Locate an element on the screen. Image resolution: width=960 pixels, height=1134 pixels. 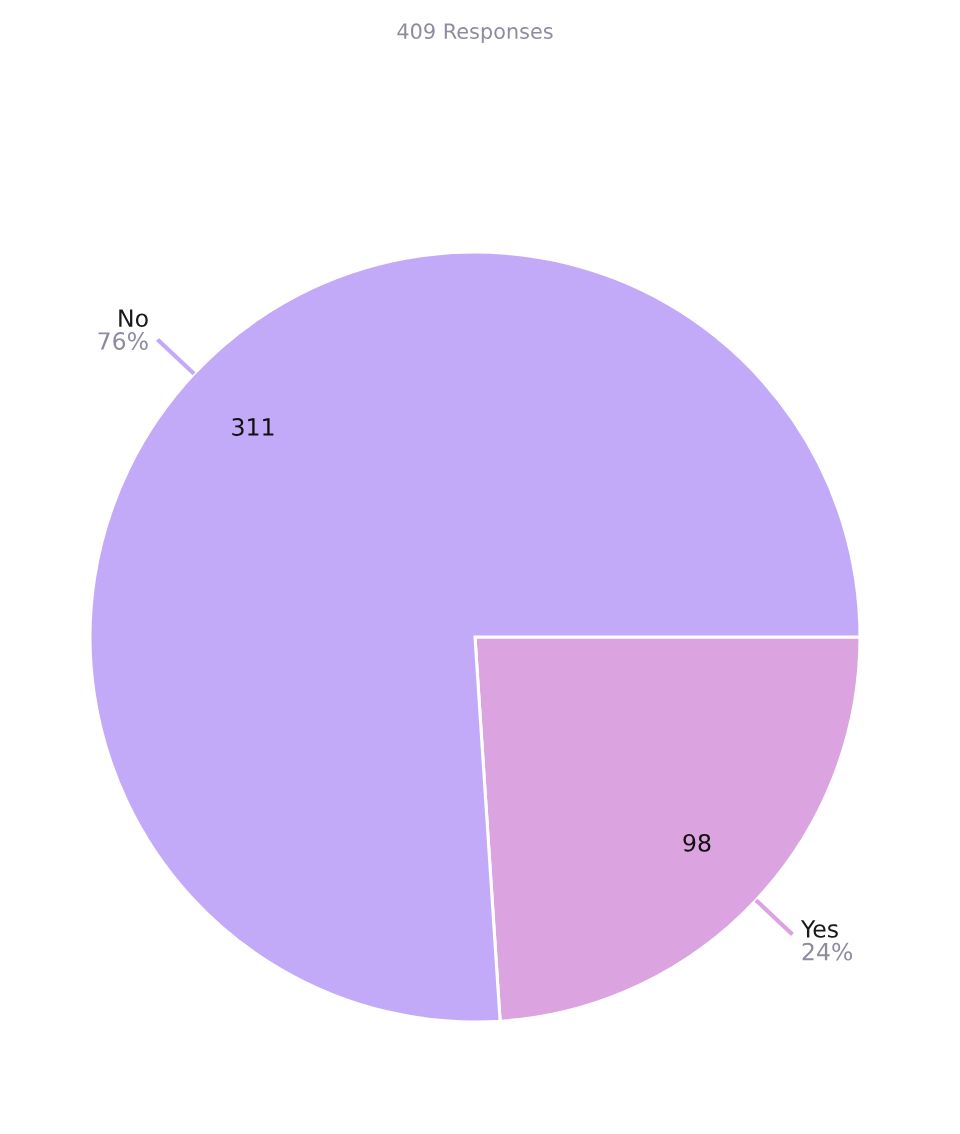
data-label: 98 is located at coordinates (697, 842).